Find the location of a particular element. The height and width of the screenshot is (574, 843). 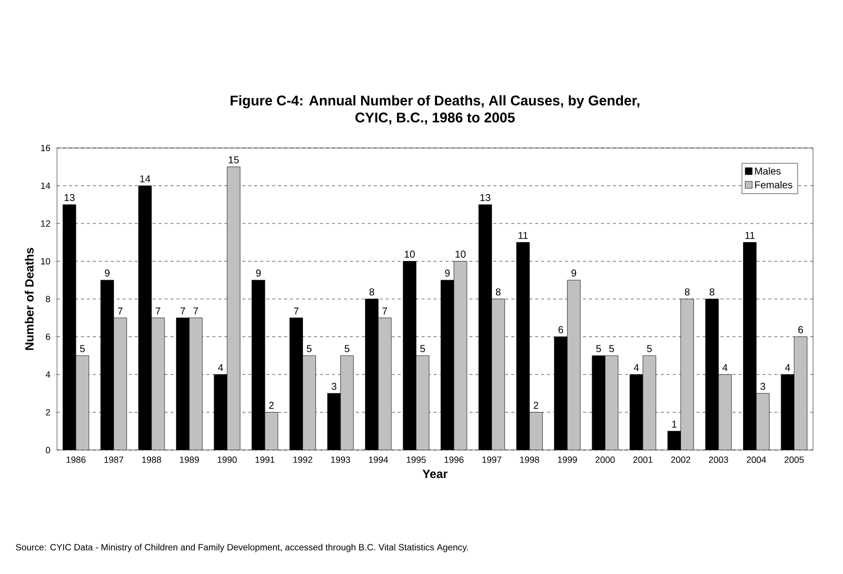

x-tick-label: 1991 is located at coordinates (265, 459).